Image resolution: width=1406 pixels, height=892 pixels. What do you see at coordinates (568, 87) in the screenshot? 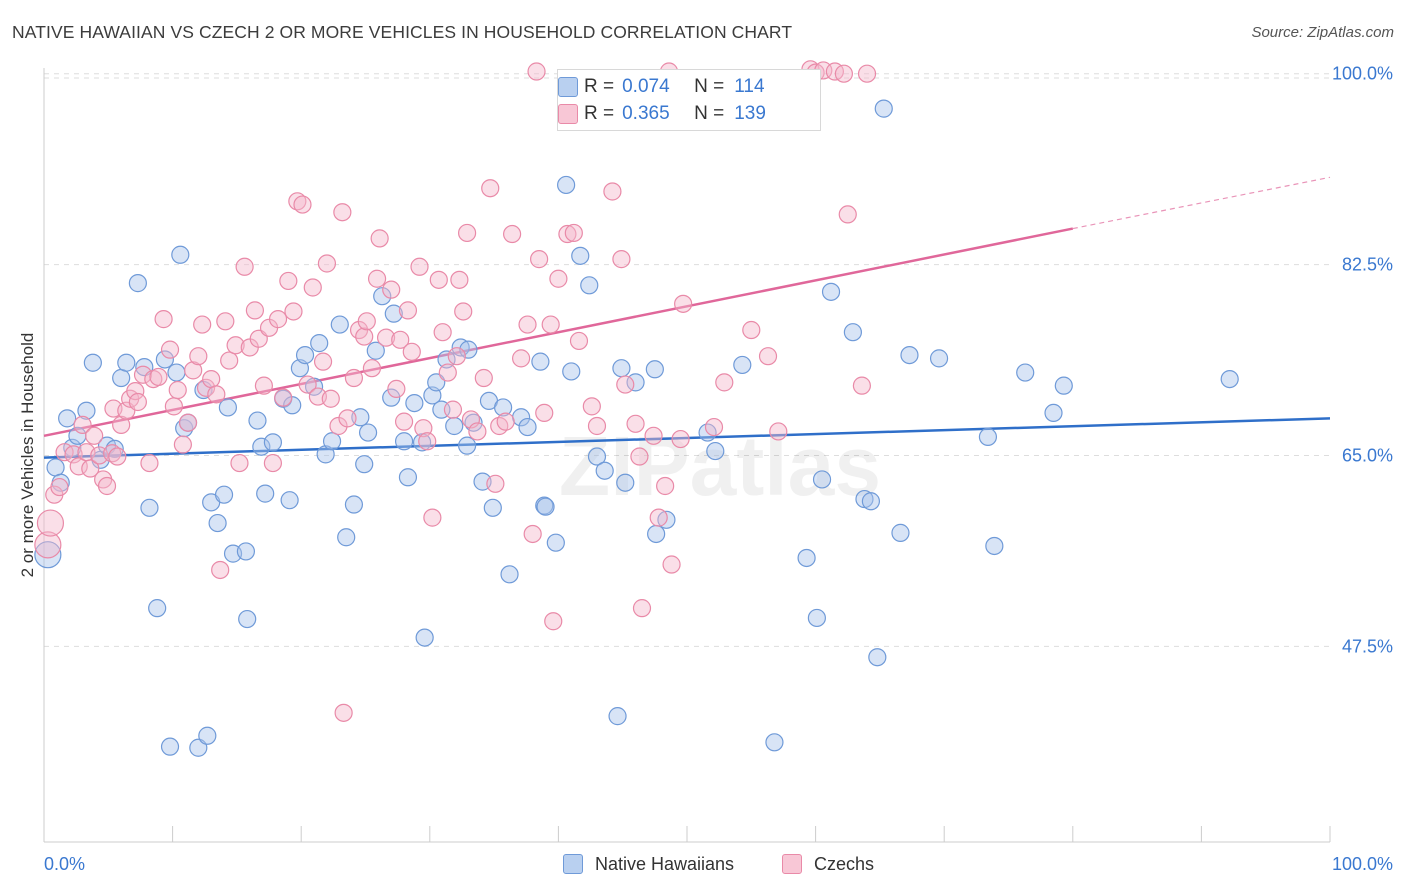
I see `legend-swatch-blue` at bounding box center [568, 87].